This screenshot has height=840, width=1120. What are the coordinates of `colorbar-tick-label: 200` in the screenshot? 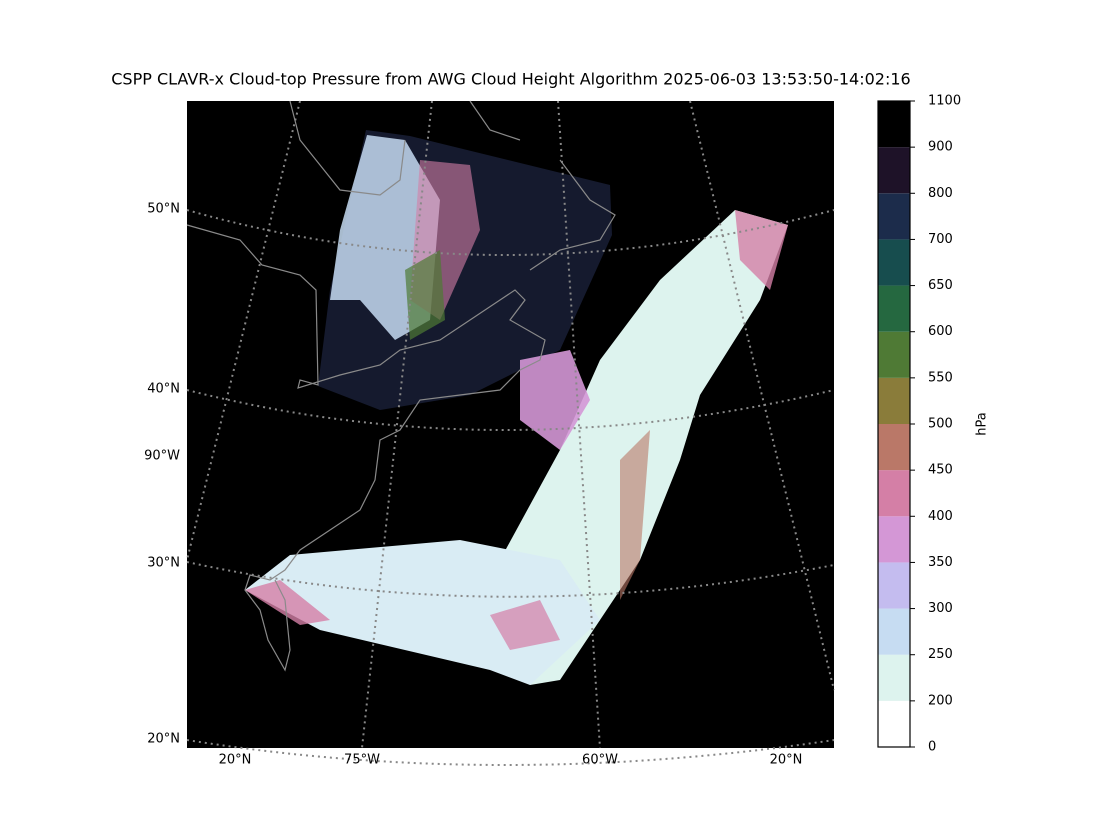 It's located at (940, 700).